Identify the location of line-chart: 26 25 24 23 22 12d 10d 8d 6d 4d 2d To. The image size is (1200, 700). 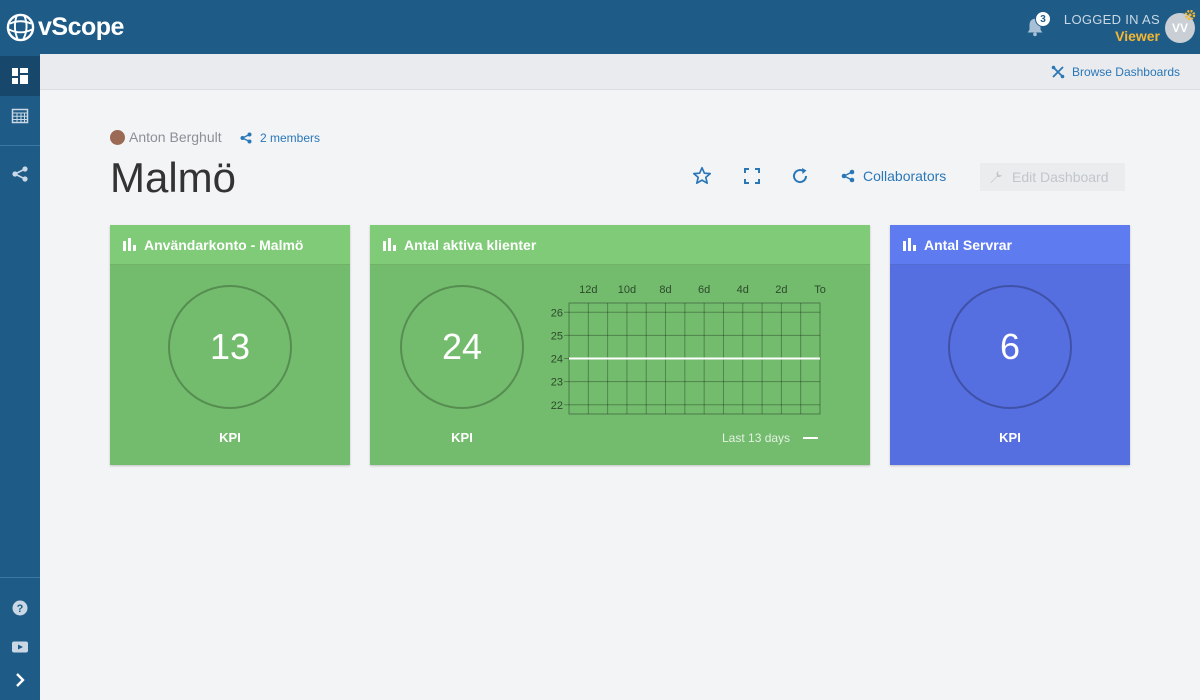
(688, 349).